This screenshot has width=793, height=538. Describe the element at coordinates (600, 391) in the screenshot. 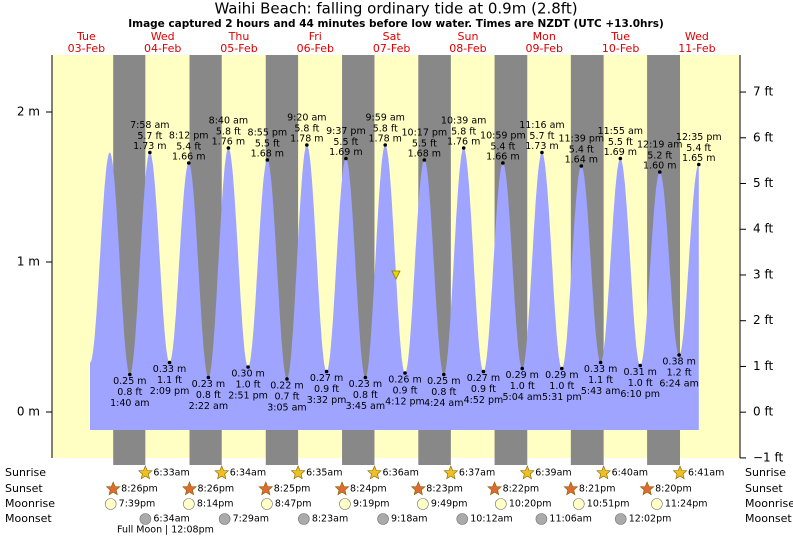

I see `tide-label: 5:43 am` at that location.